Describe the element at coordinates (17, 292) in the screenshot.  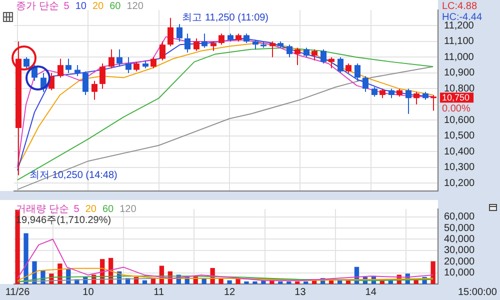
I see `x-tick-label: 11/26` at that location.